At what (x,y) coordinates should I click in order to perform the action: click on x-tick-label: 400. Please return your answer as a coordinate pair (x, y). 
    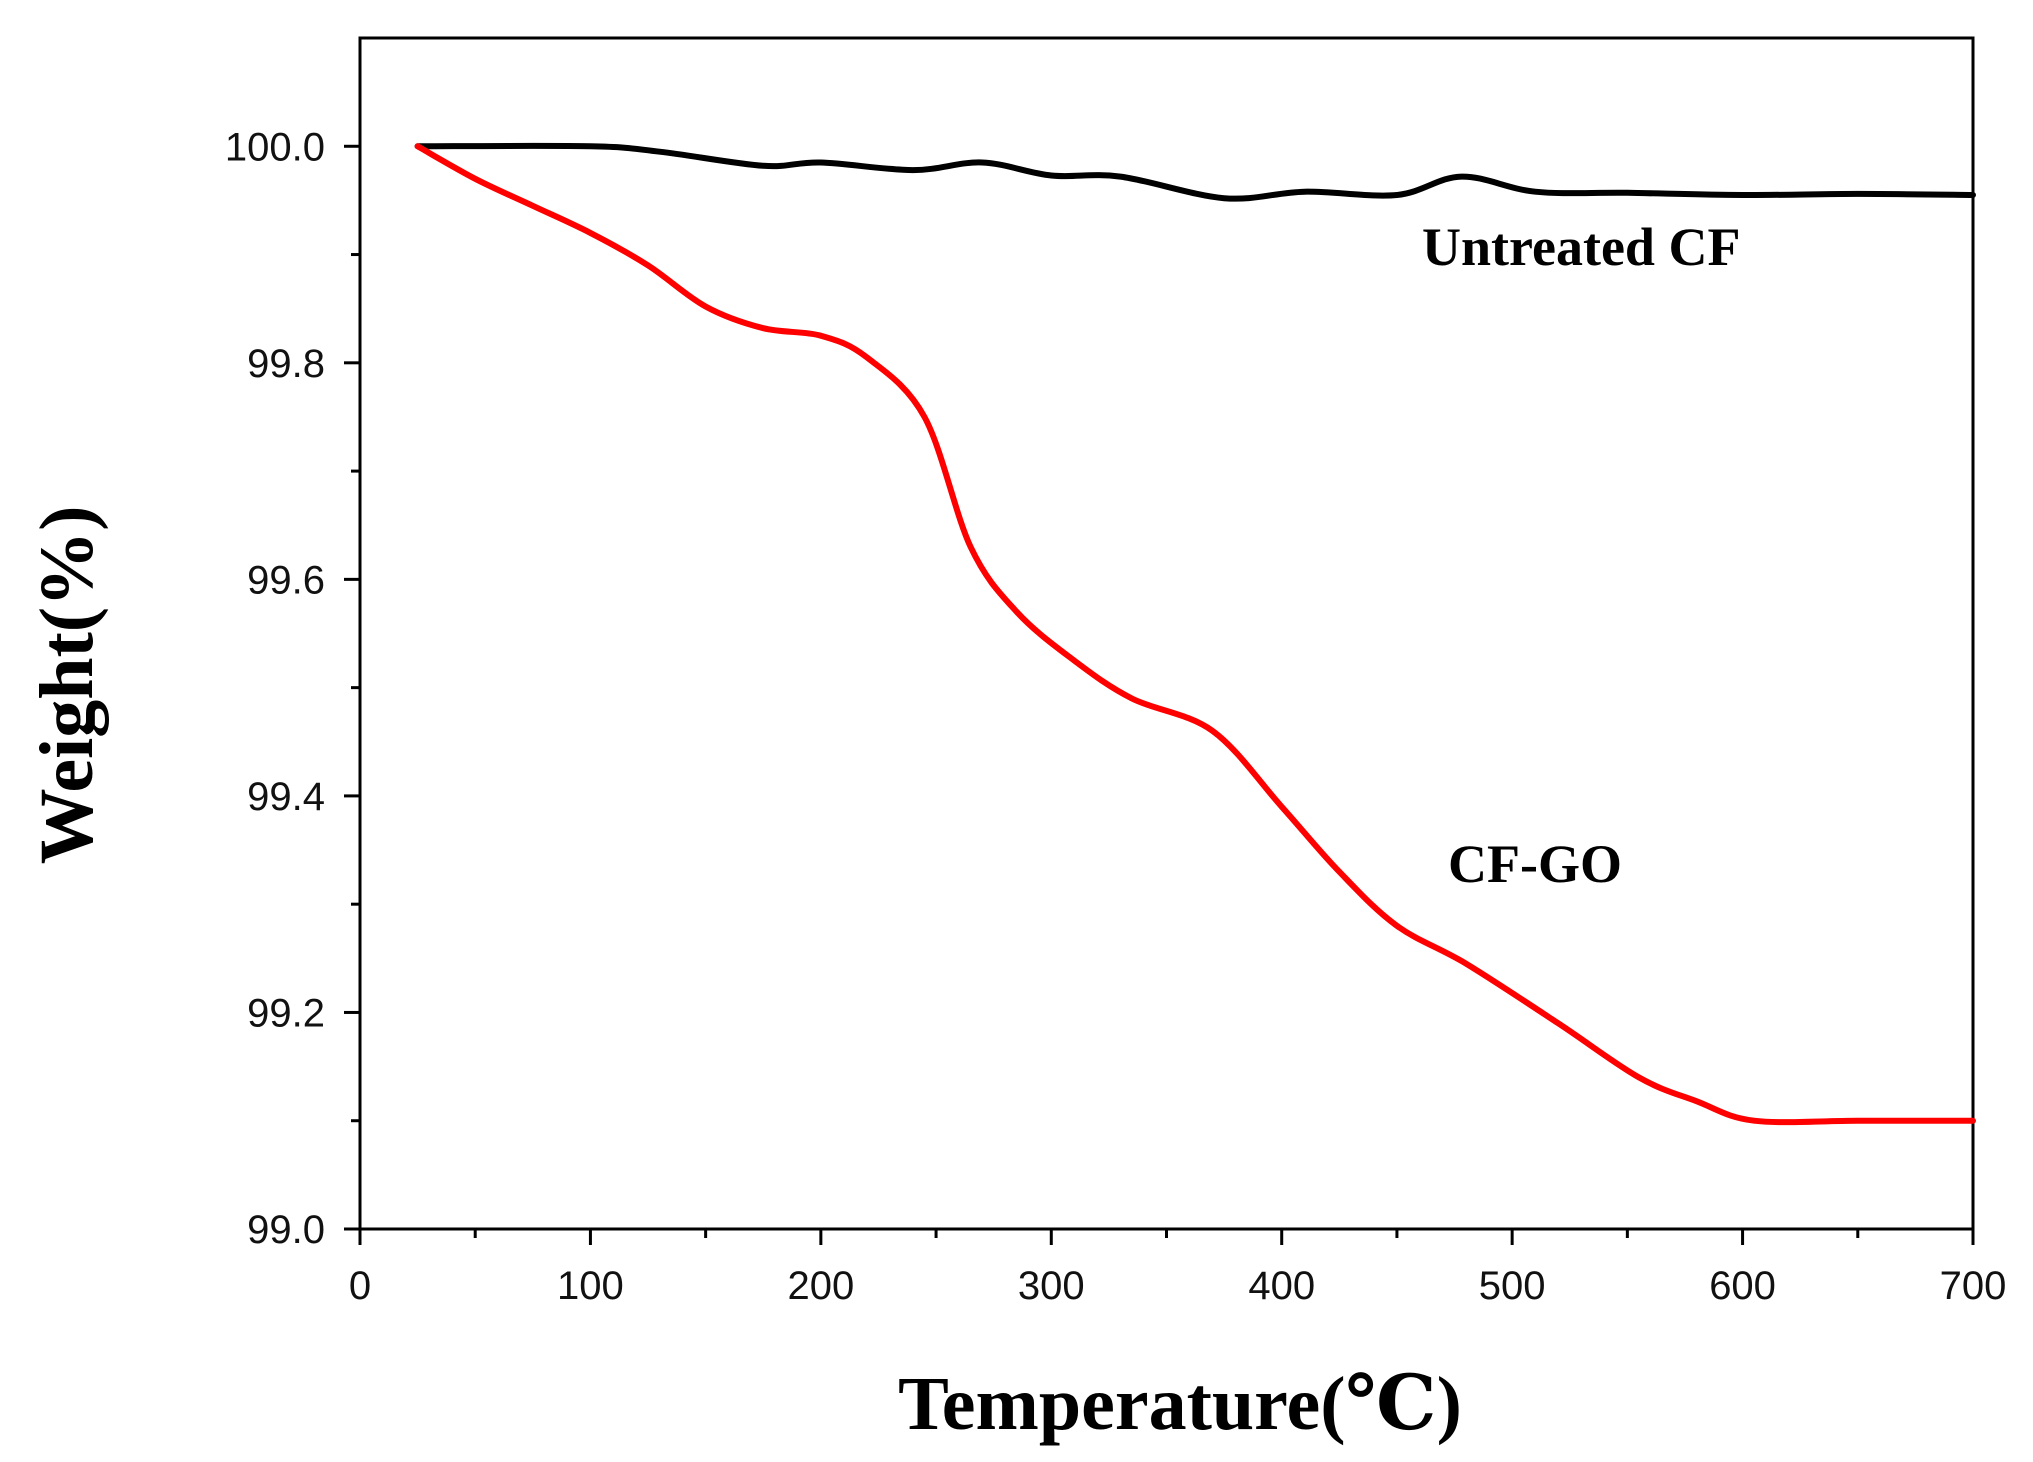
    Looking at the image, I should click on (1281, 1286).